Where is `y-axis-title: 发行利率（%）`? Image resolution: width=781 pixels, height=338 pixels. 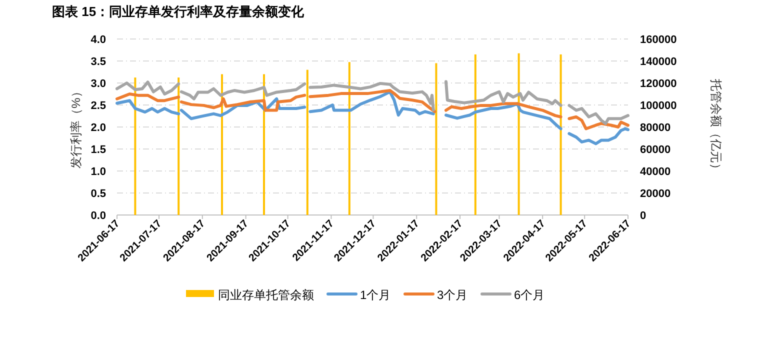
y-axis-title: 发行利率（%） is located at coordinates (76, 127).